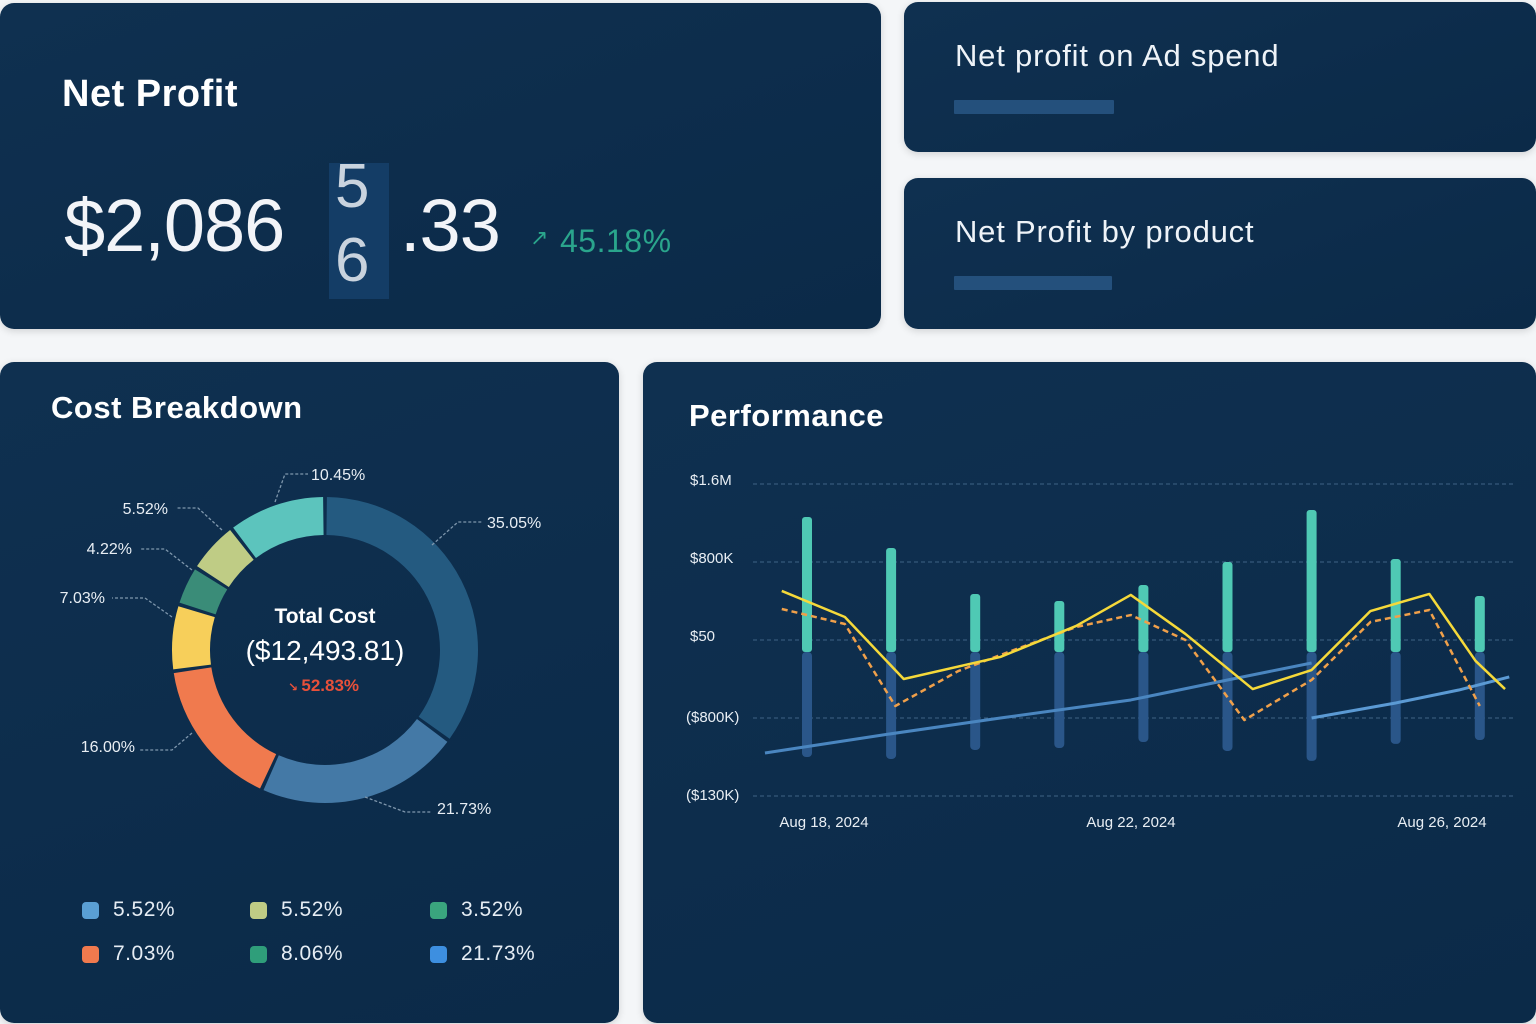  I want to click on y-tick-label: $800K, so click(711, 558).